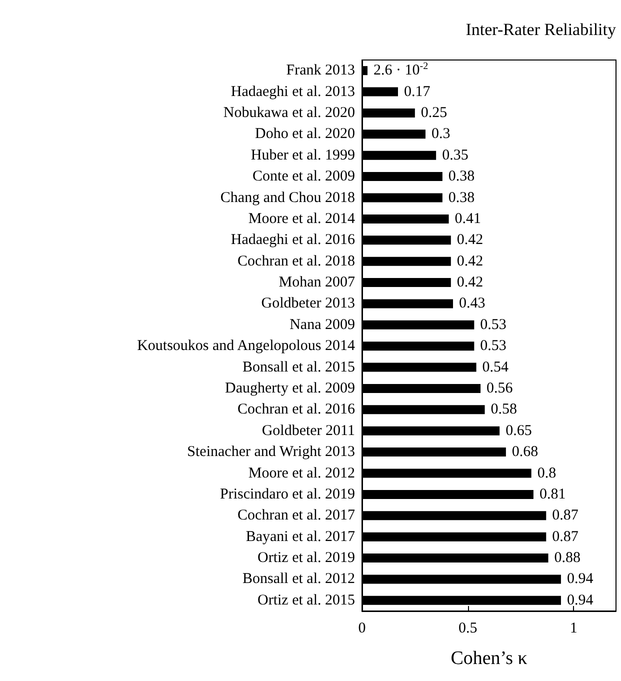 This screenshot has height=681, width=621. What do you see at coordinates (417, 92) in the screenshot?
I see `data-label: 0.17` at bounding box center [417, 92].